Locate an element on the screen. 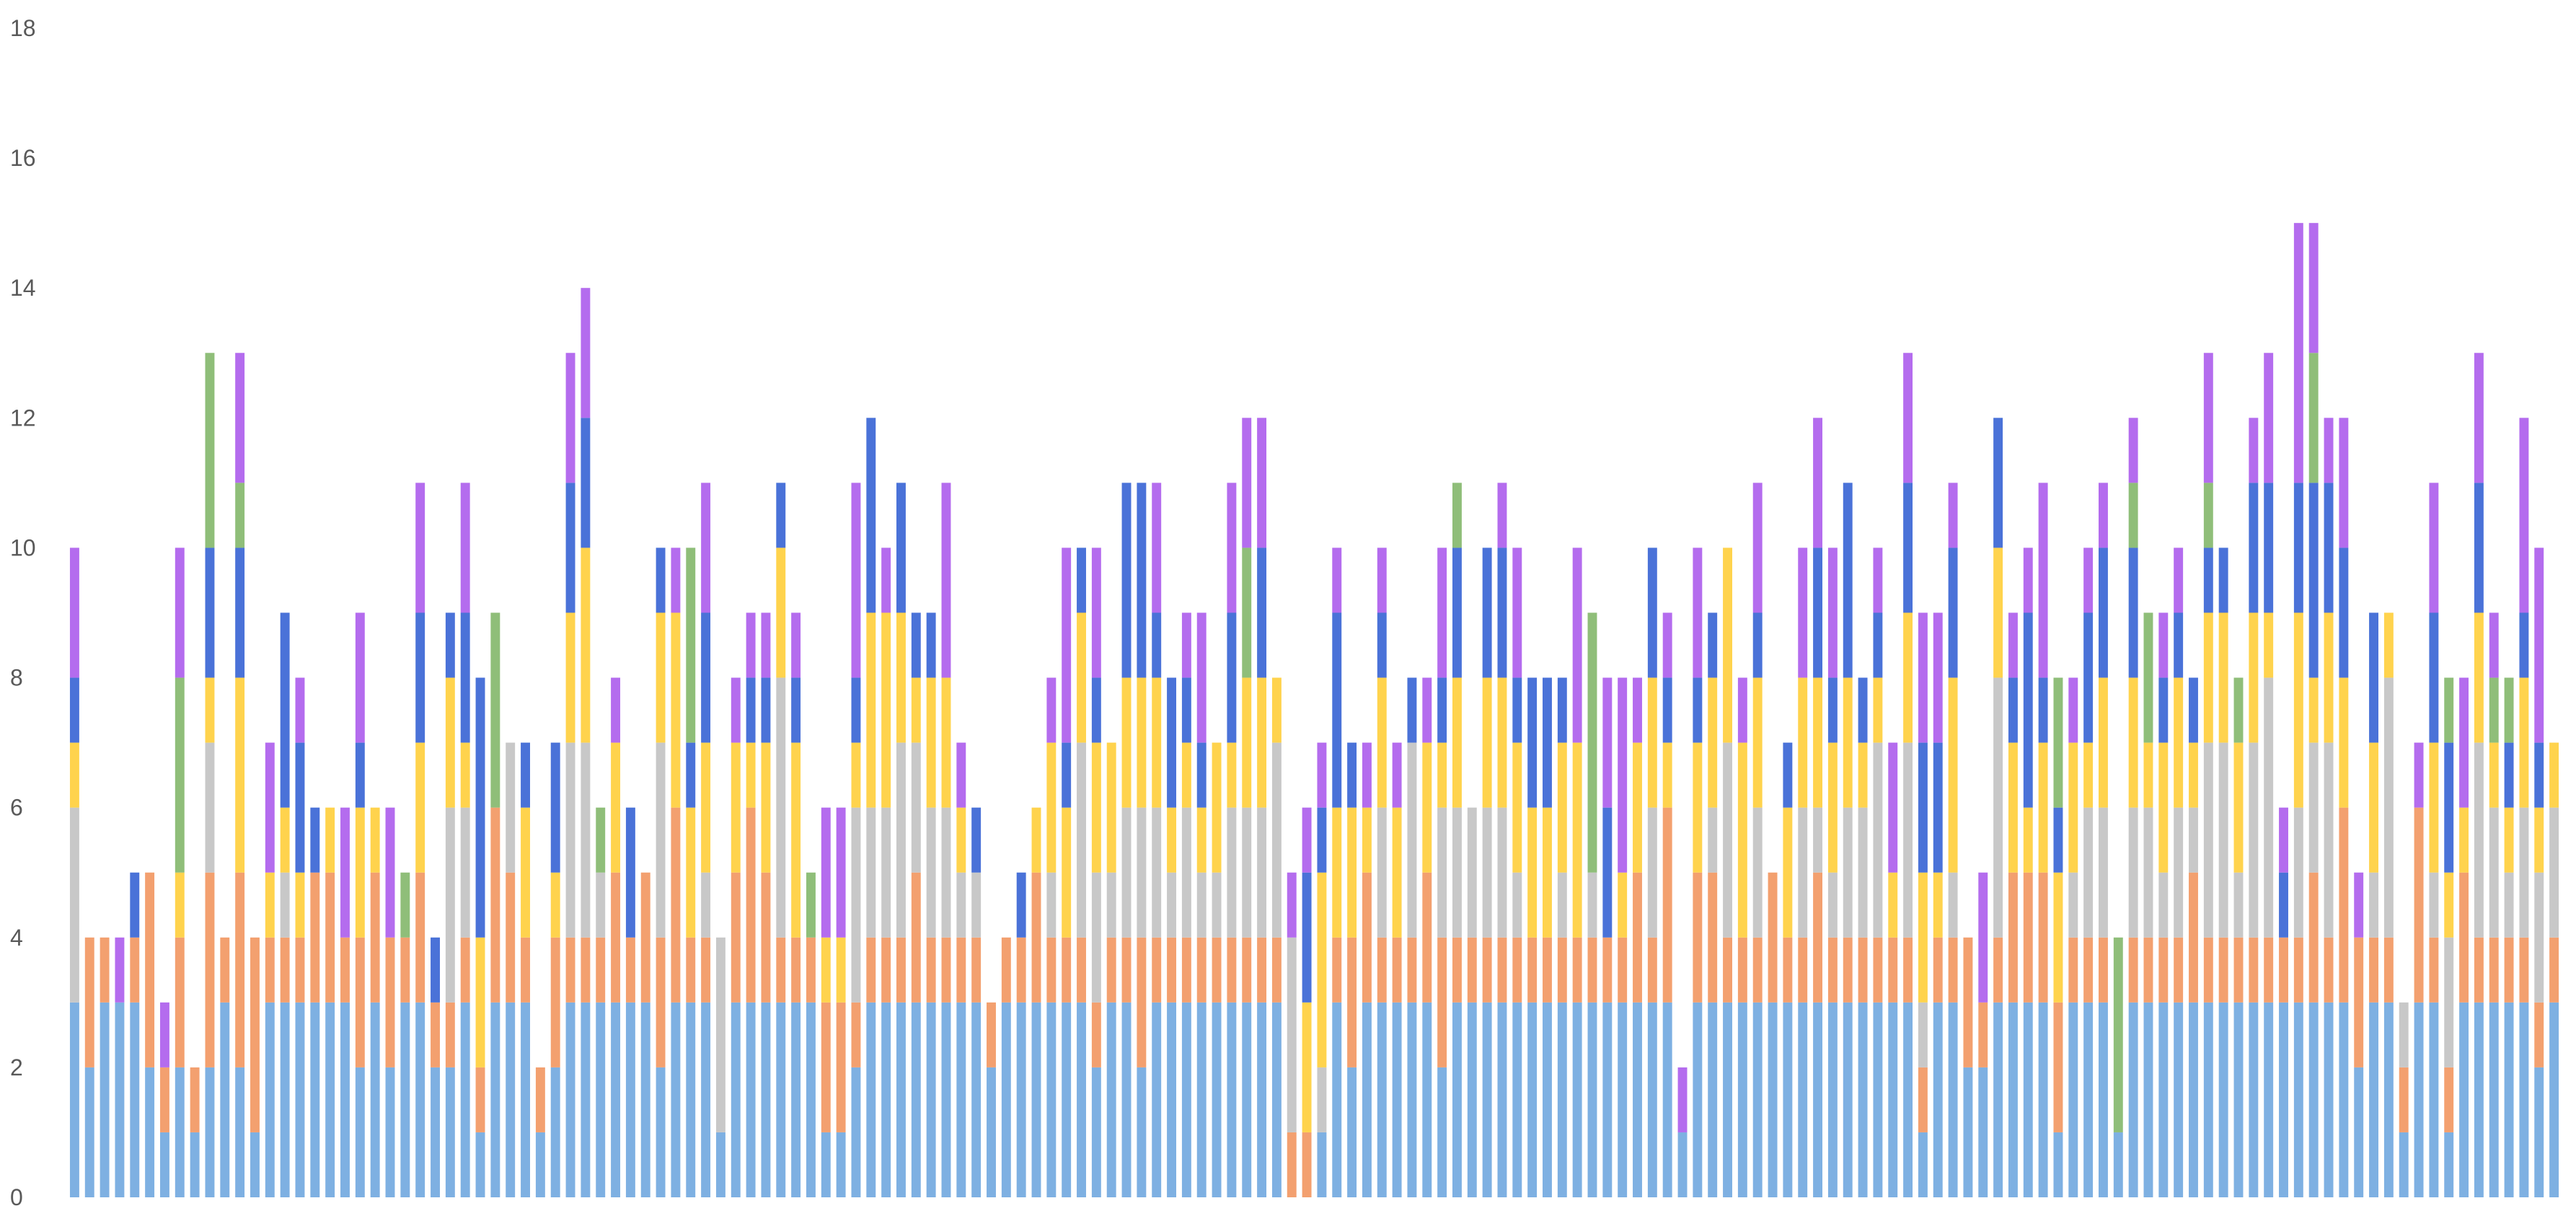  y-tick-label: 2 is located at coordinates (16, 1067).